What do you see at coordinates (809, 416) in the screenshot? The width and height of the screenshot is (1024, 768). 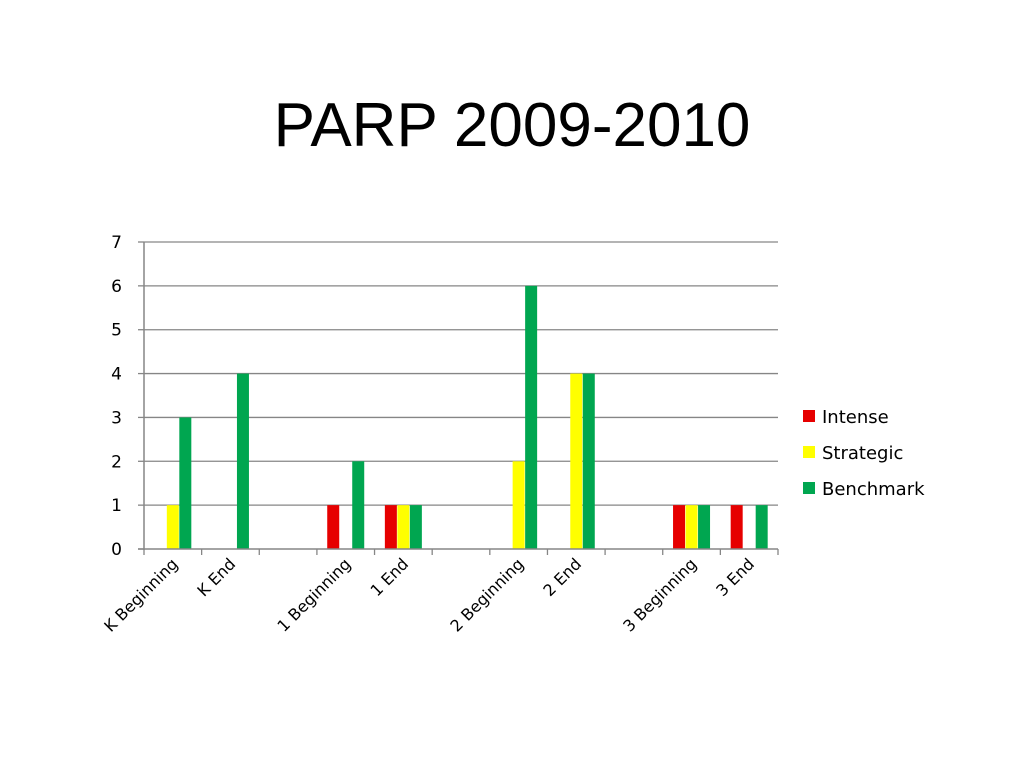 I see `legend-swatch-intense` at bounding box center [809, 416].